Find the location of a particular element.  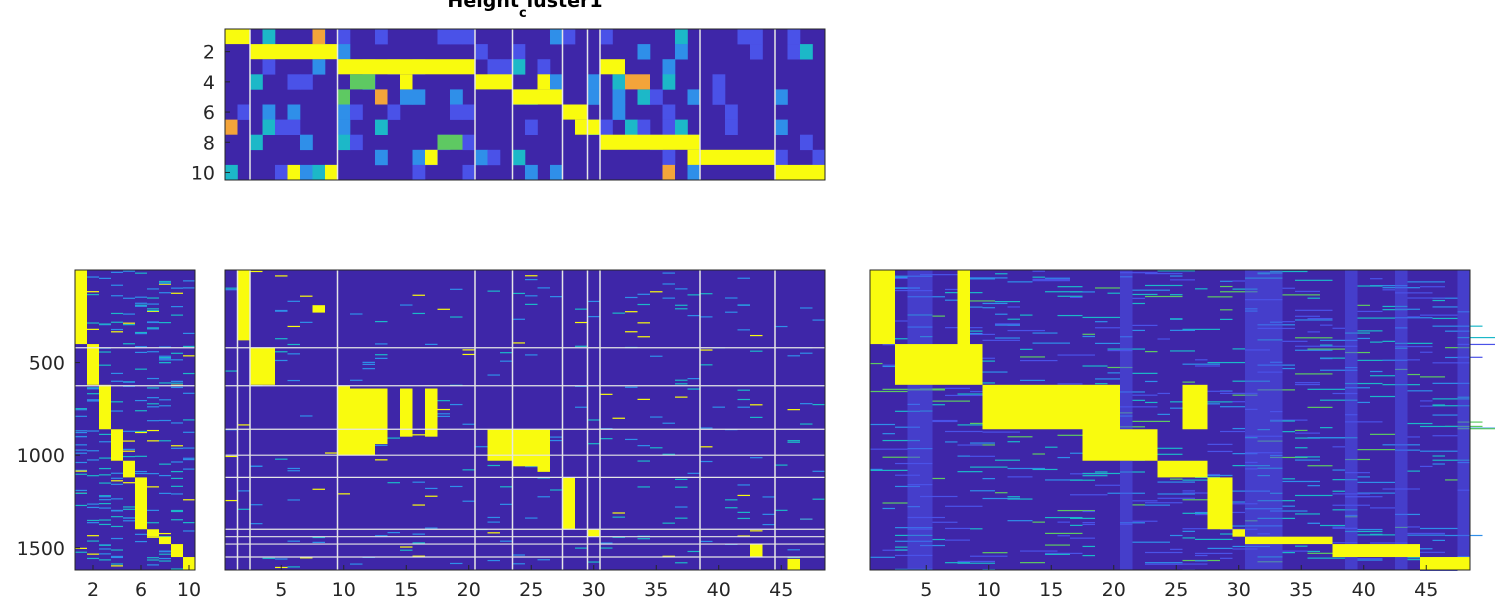

plot-frame is located at coordinates (525, 104).